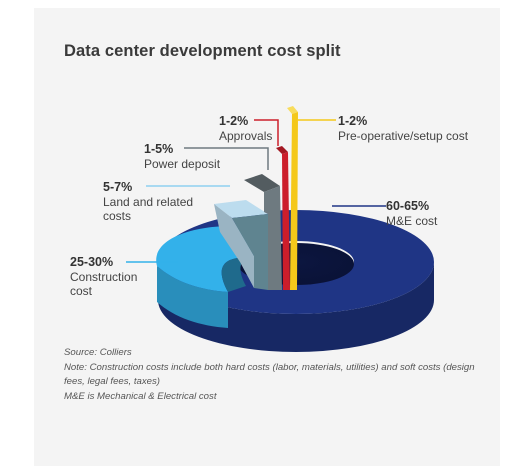  What do you see at coordinates (407, 206) in the screenshot?
I see `data-label-value: 60-65%` at bounding box center [407, 206].